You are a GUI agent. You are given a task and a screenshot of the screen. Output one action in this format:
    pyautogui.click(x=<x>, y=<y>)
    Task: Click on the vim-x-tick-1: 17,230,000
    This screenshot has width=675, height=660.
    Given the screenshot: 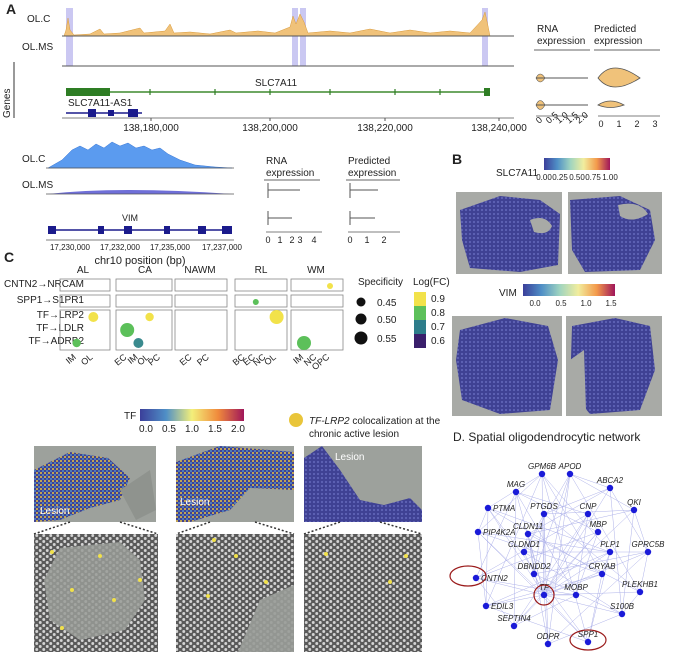 What is the action you would take?
    pyautogui.click(x=70, y=247)
    